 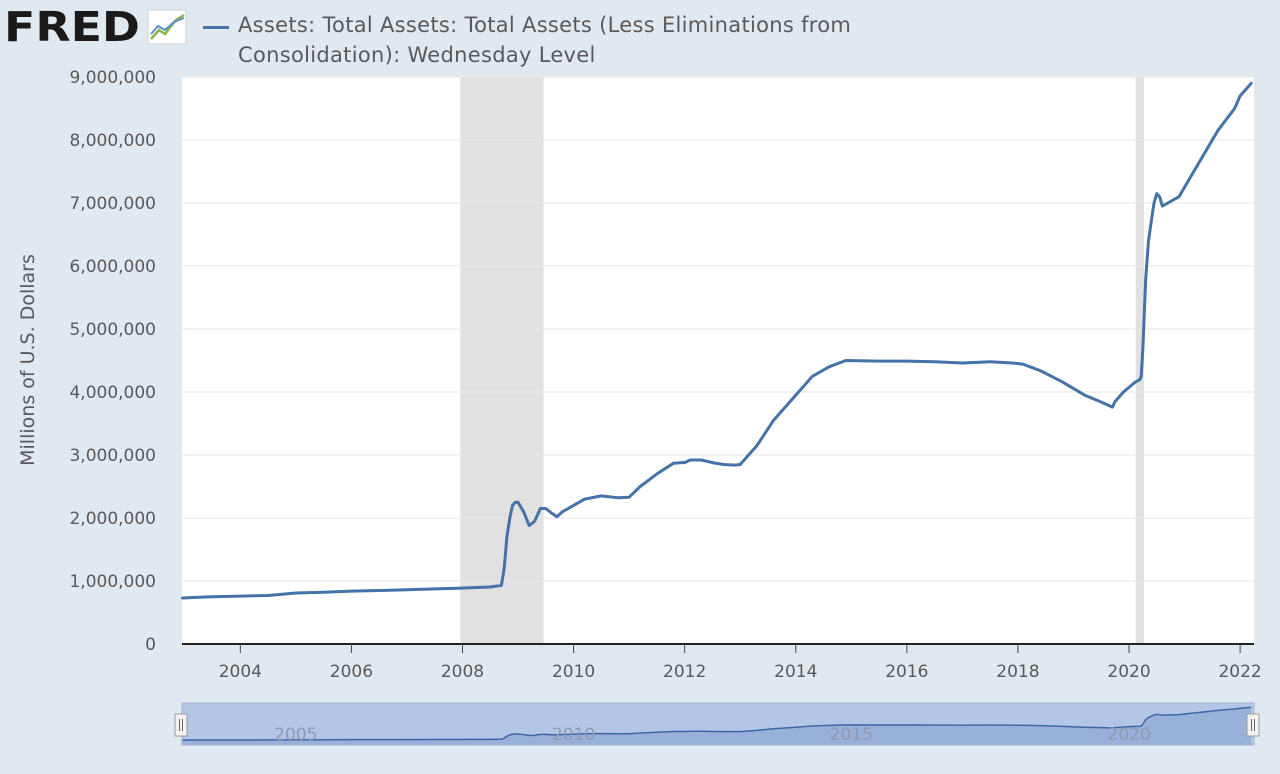 I want to click on navigator: 2005 2010 2015 2020, so click(x=717, y=724).